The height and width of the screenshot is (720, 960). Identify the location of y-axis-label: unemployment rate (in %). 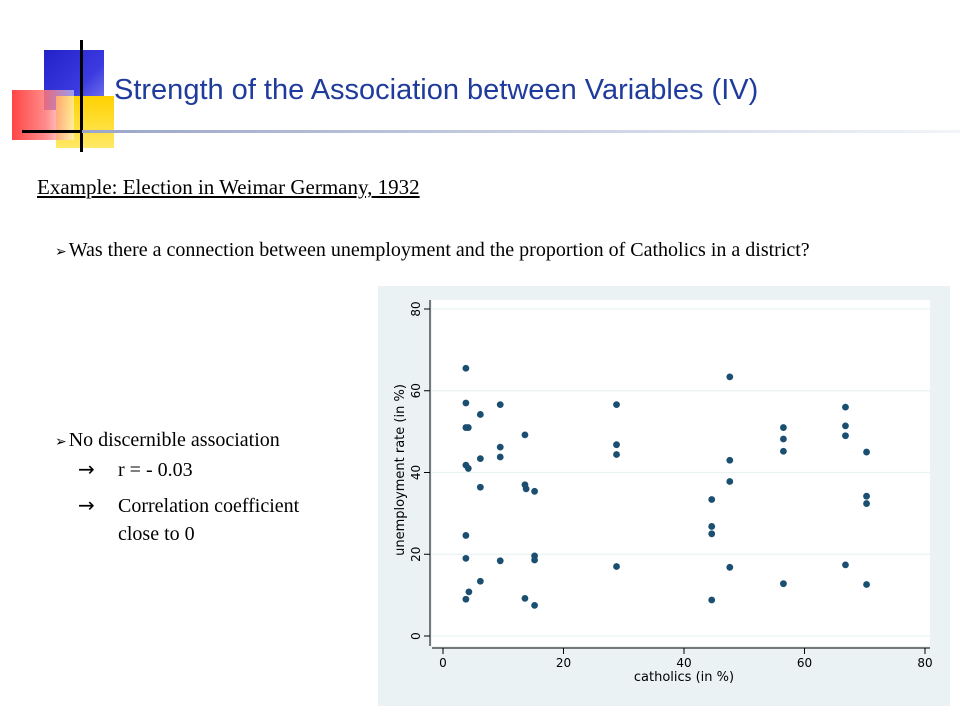
(400, 470).